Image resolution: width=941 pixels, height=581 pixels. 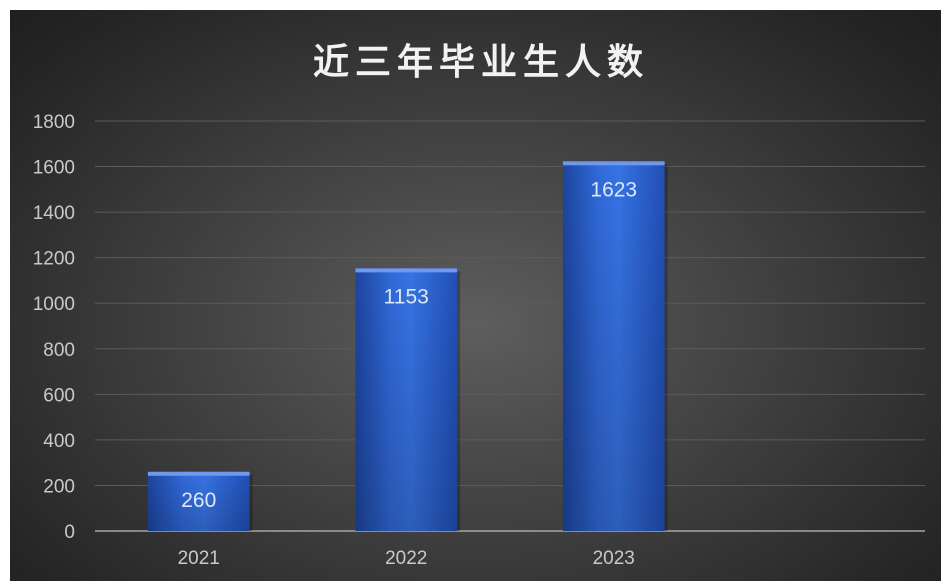 What do you see at coordinates (54, 168) in the screenshot?
I see `y-tick-label: 1600` at bounding box center [54, 168].